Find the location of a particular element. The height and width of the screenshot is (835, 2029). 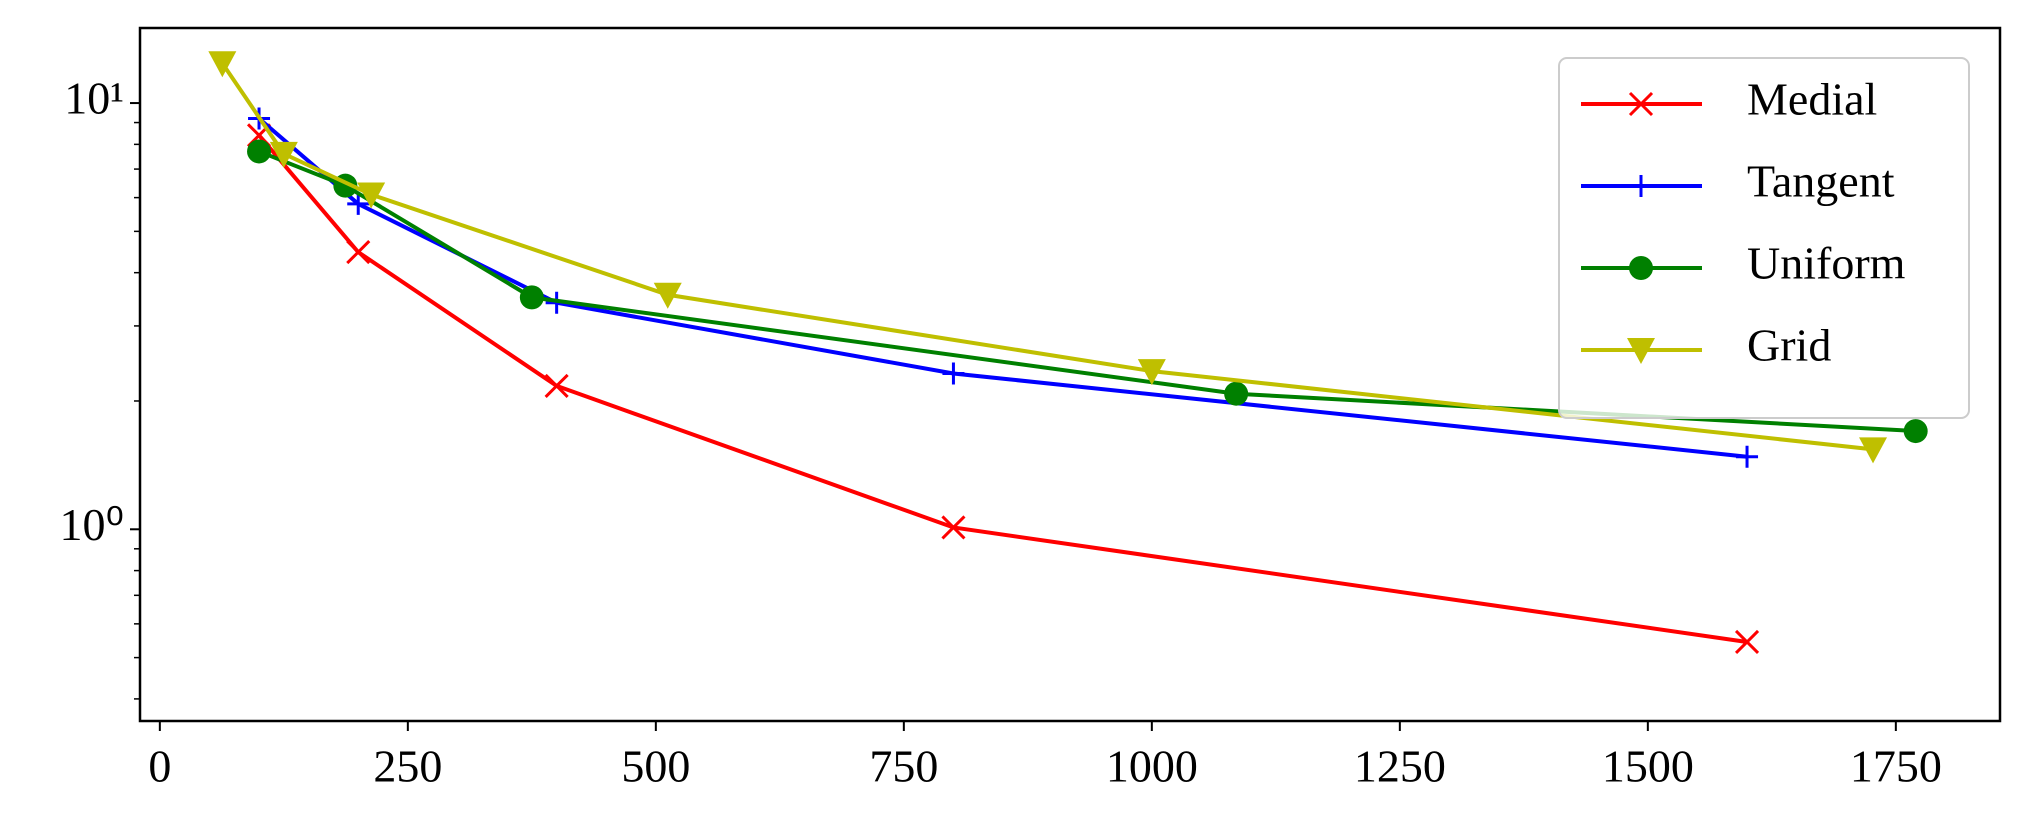

x-tick-label: 0 is located at coordinates (159, 766).